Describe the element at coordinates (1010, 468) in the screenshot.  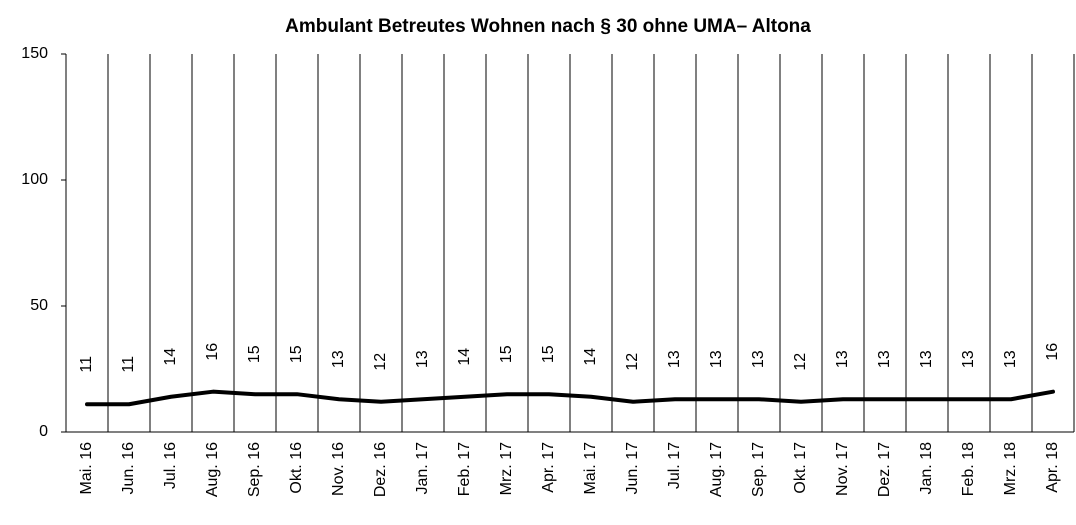
I see `x-tick-label: Mrz. 18` at that location.